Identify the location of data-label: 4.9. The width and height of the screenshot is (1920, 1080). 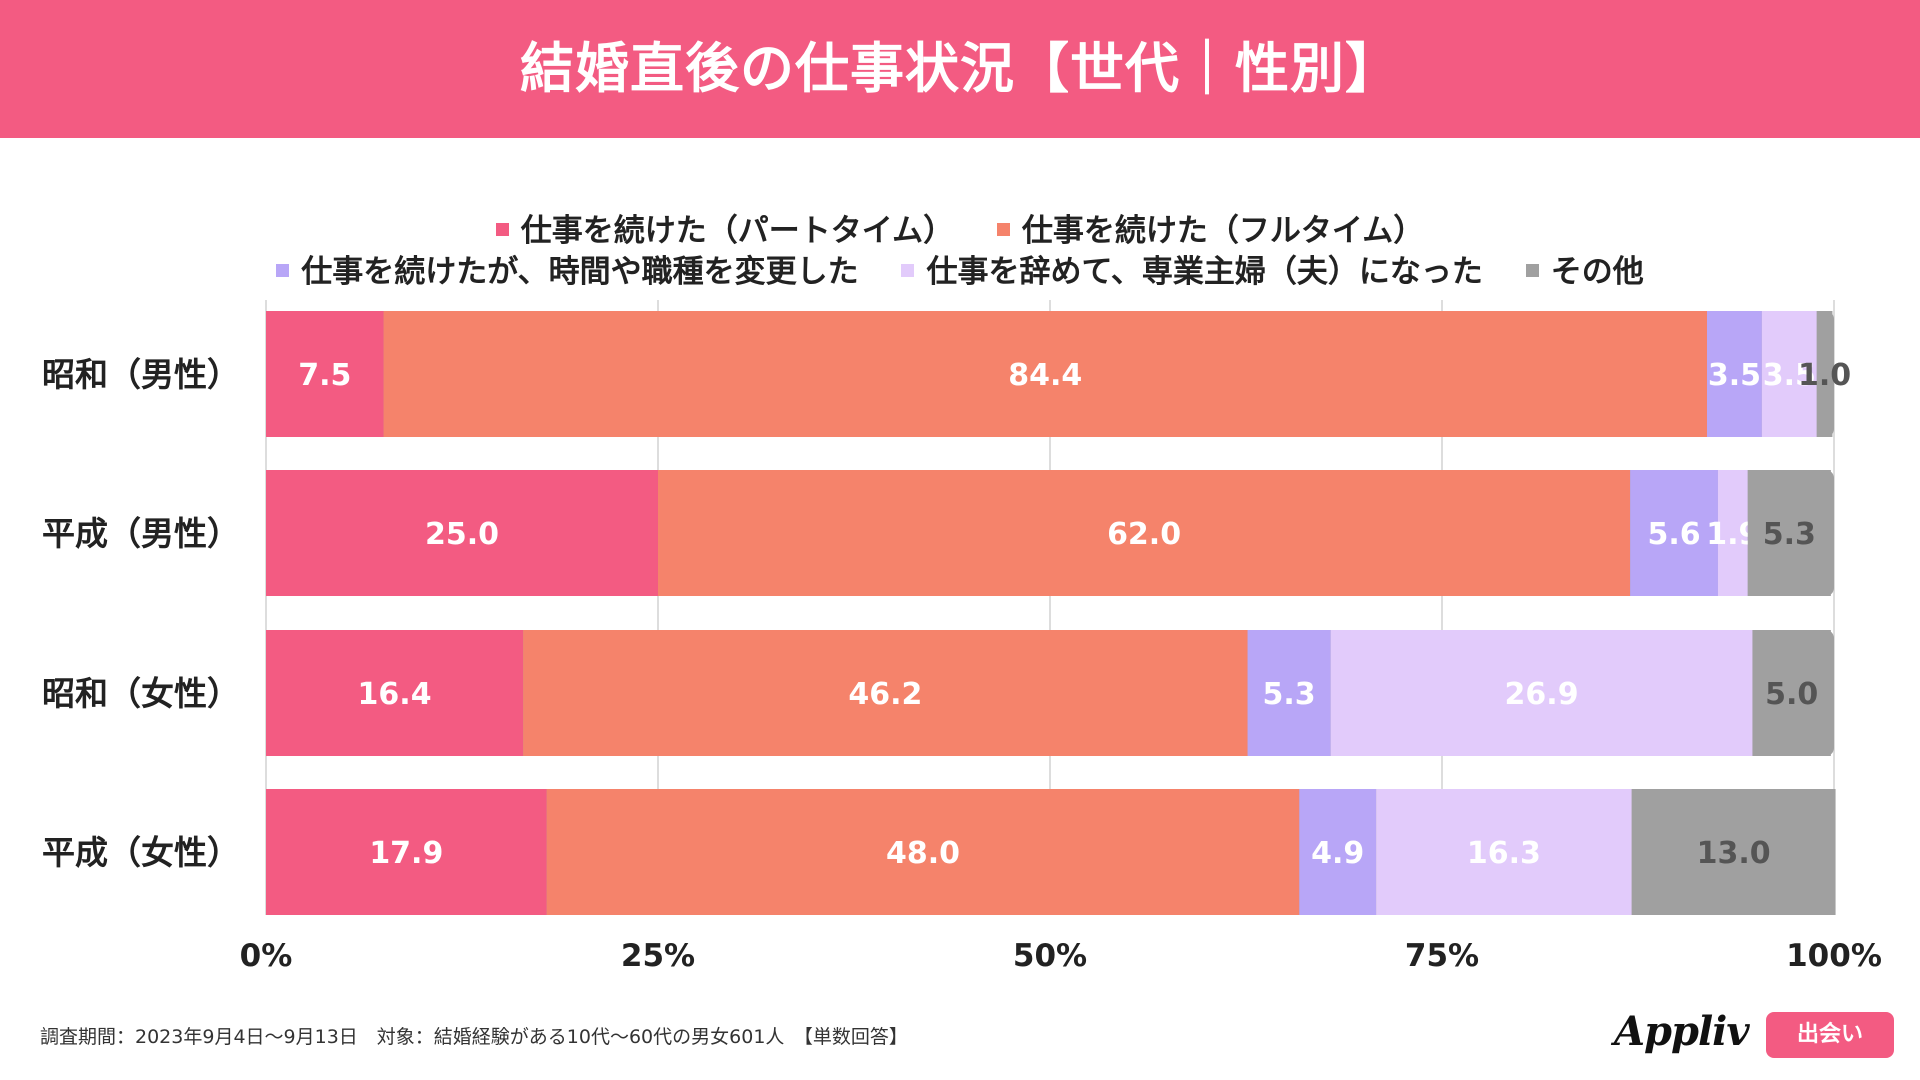
(1337, 853).